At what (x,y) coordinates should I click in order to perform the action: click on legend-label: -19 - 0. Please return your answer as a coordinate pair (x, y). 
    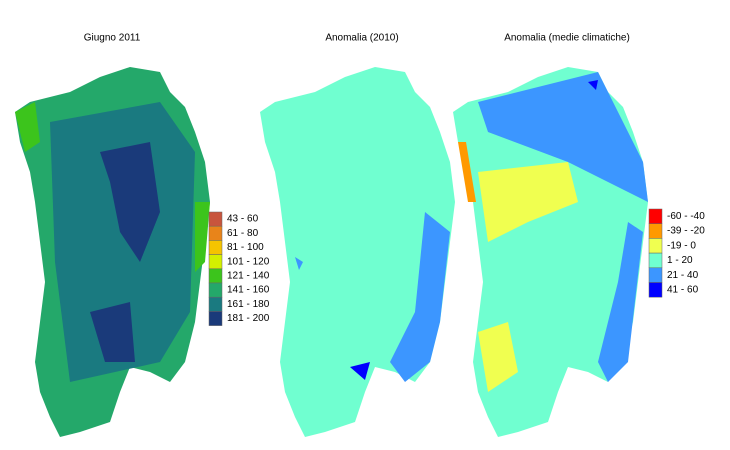
    Looking at the image, I should click on (681, 245).